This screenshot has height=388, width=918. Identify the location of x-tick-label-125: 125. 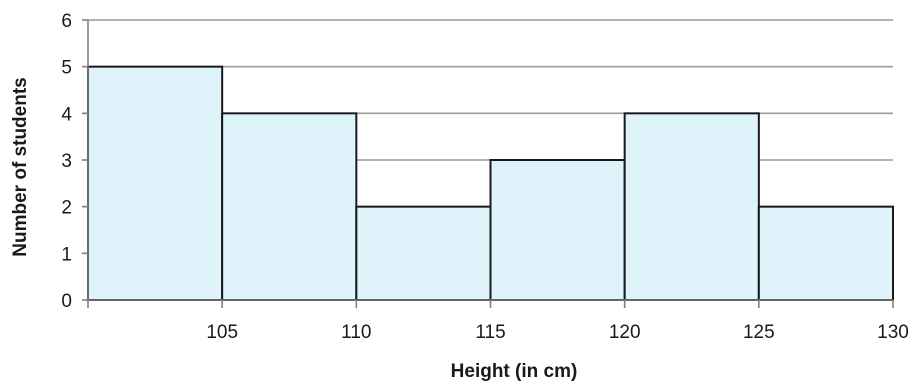
(759, 332).